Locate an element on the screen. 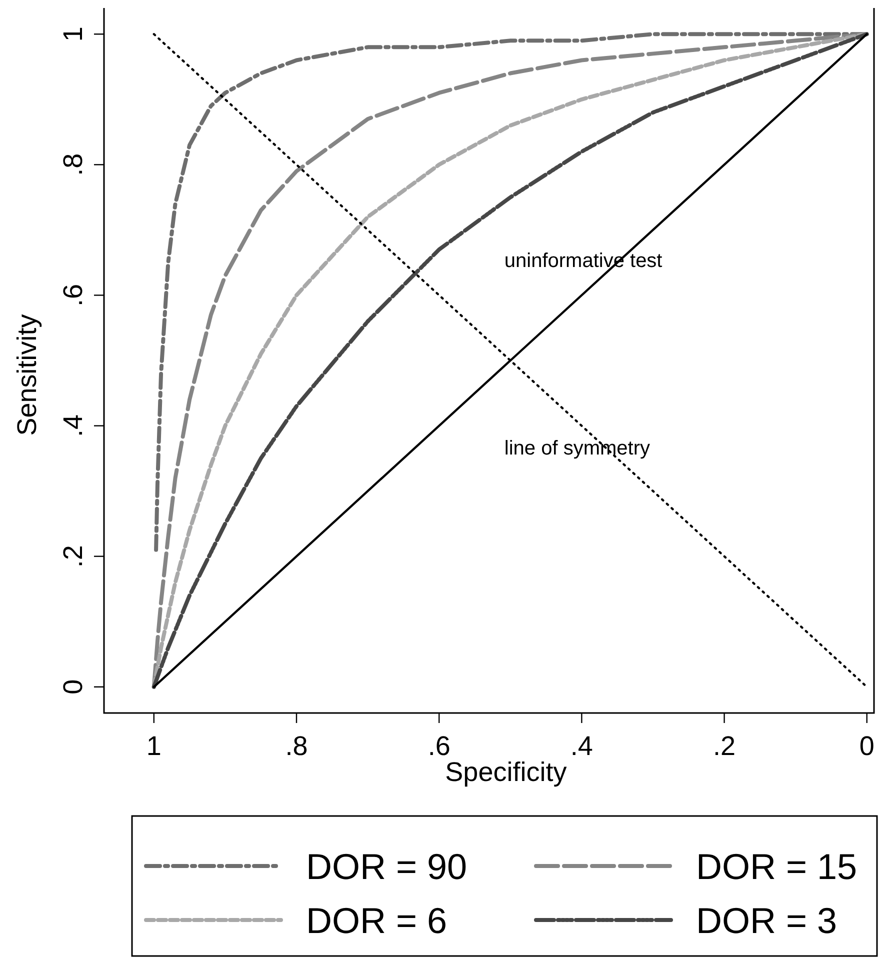 The width and height of the screenshot is (896, 967). legend-label: DOR = 15 is located at coordinates (777, 866).